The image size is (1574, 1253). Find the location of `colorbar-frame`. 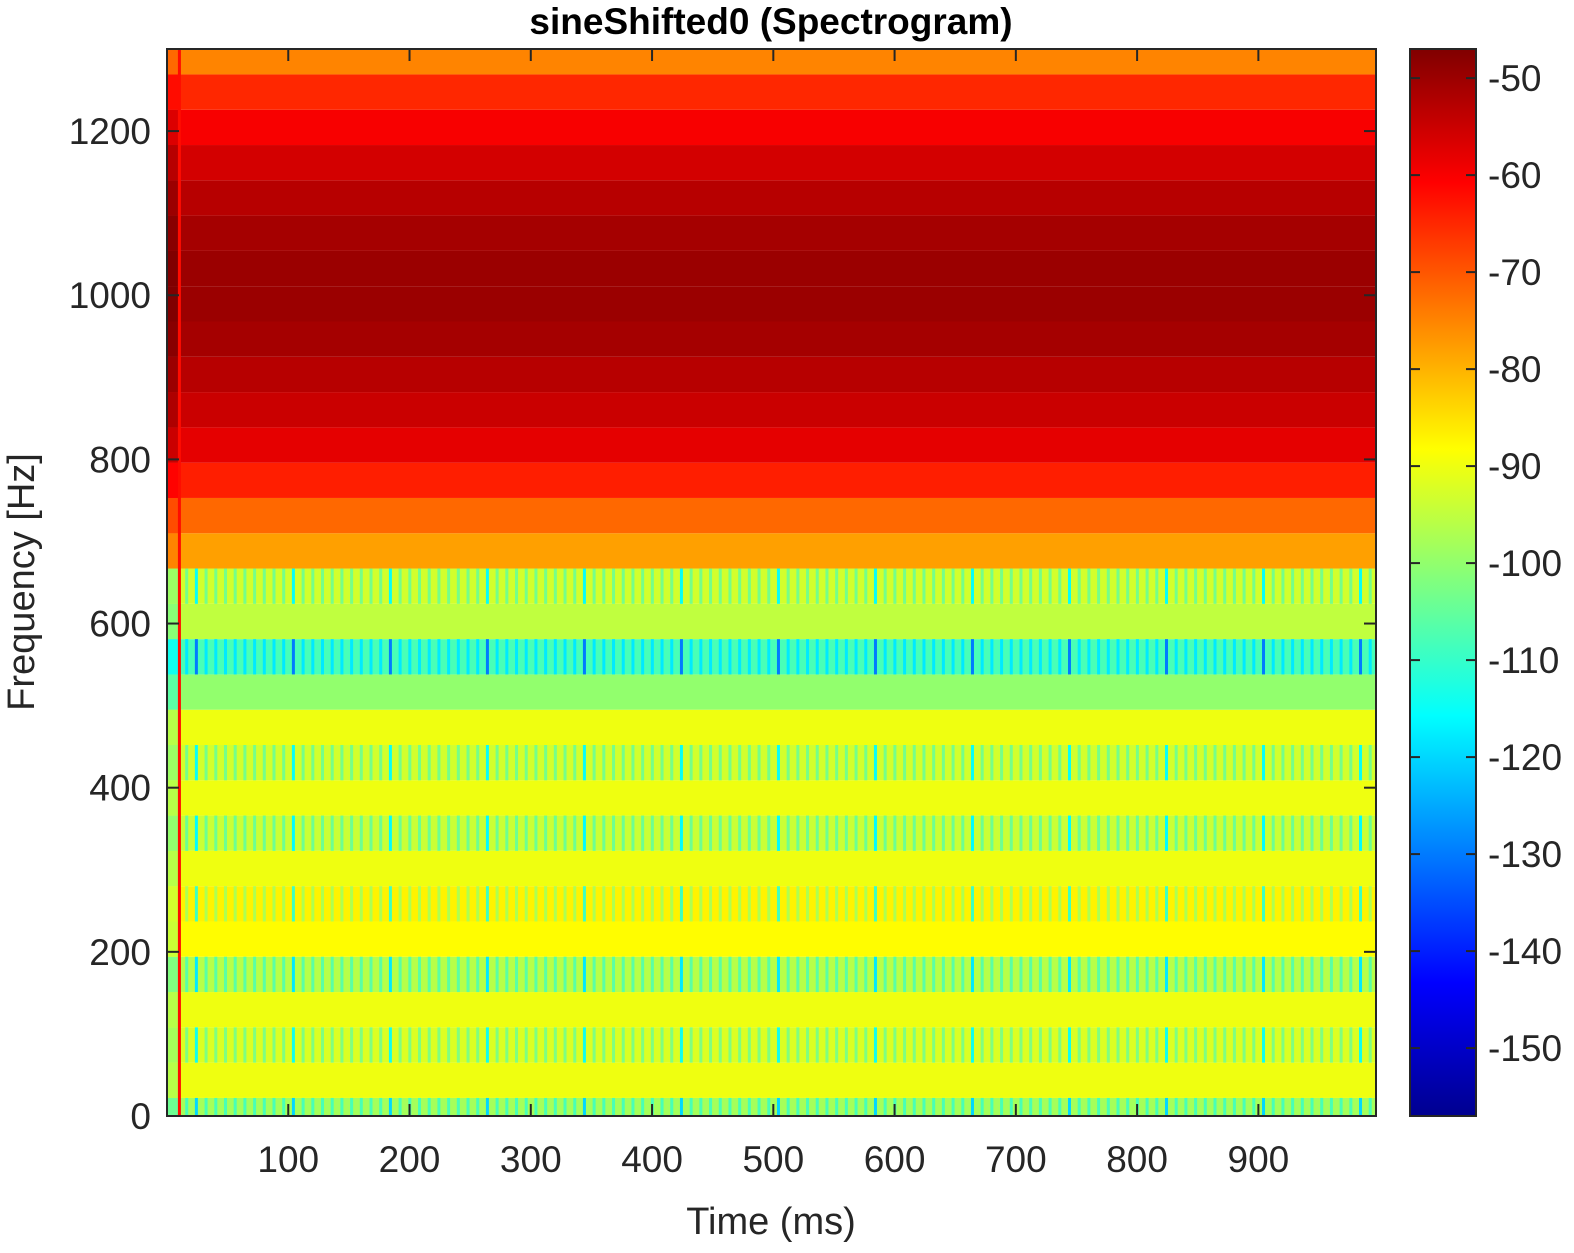

colorbar-frame is located at coordinates (1443, 582).